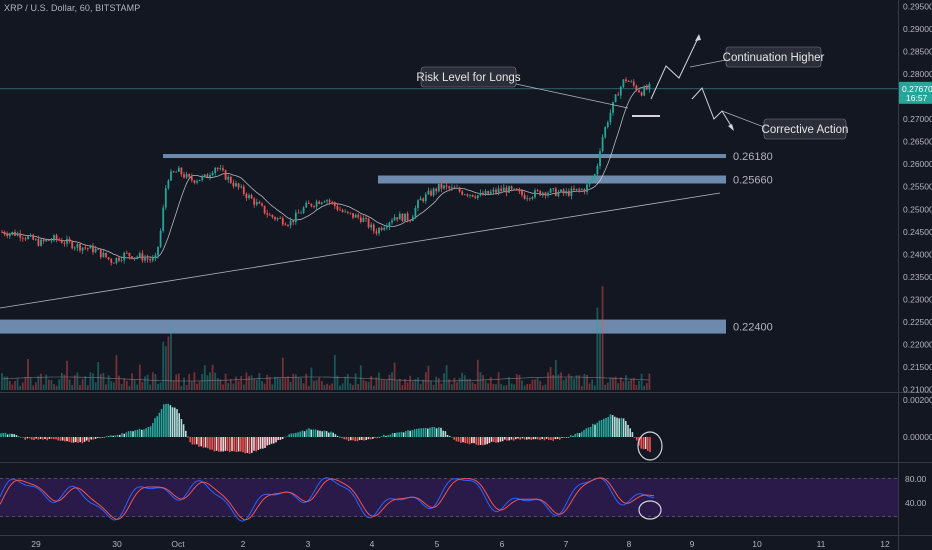  What do you see at coordinates (692, 82) in the screenshot?
I see `projection-paths` at bounding box center [692, 82].